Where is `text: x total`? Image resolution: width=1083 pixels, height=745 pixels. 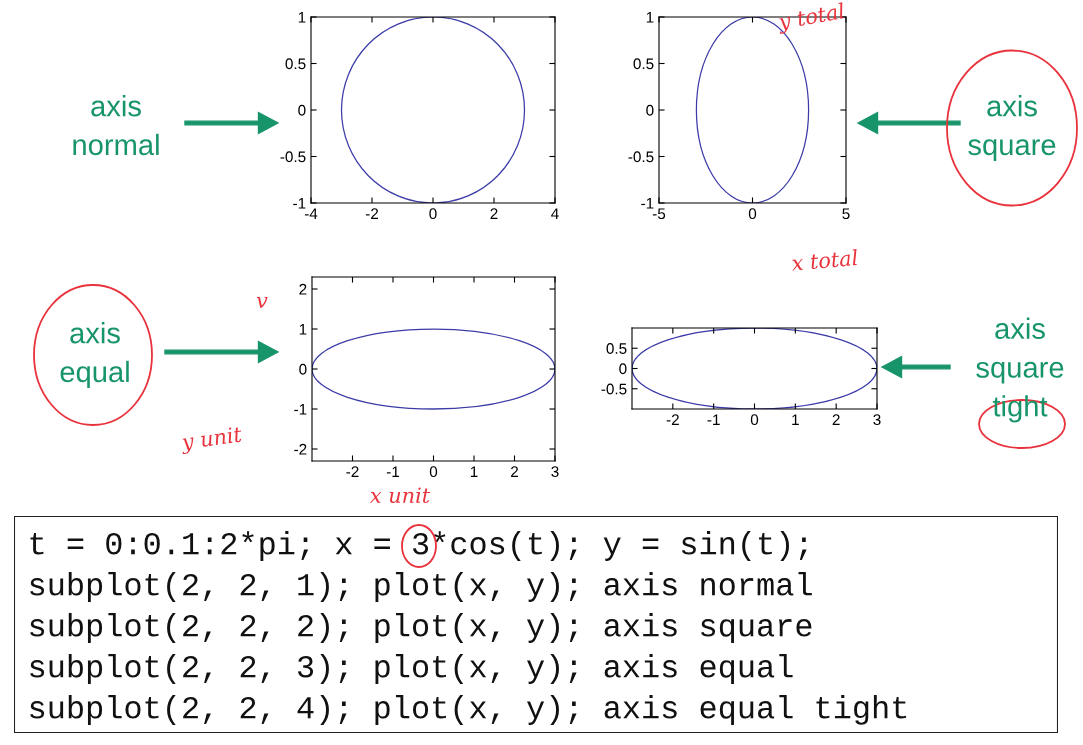 text: x total is located at coordinates (824, 260).